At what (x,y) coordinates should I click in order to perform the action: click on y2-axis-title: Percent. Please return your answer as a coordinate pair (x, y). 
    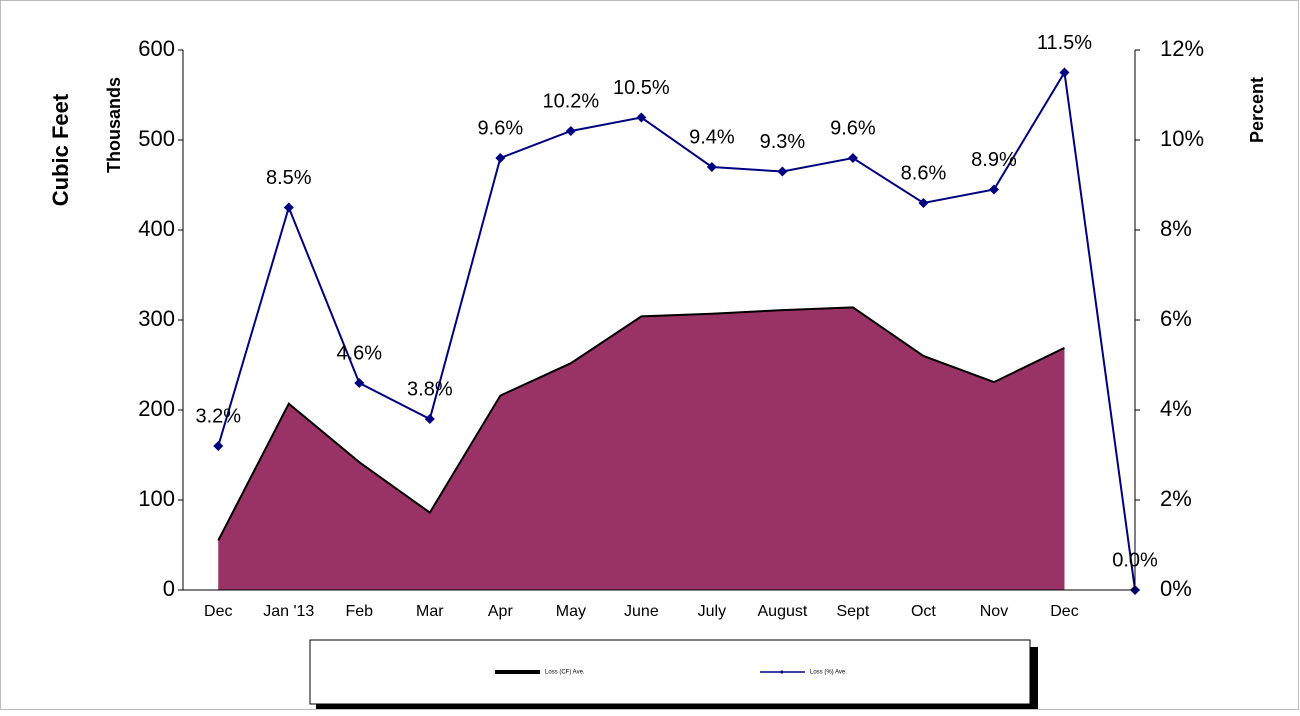
    Looking at the image, I should click on (1257, 110).